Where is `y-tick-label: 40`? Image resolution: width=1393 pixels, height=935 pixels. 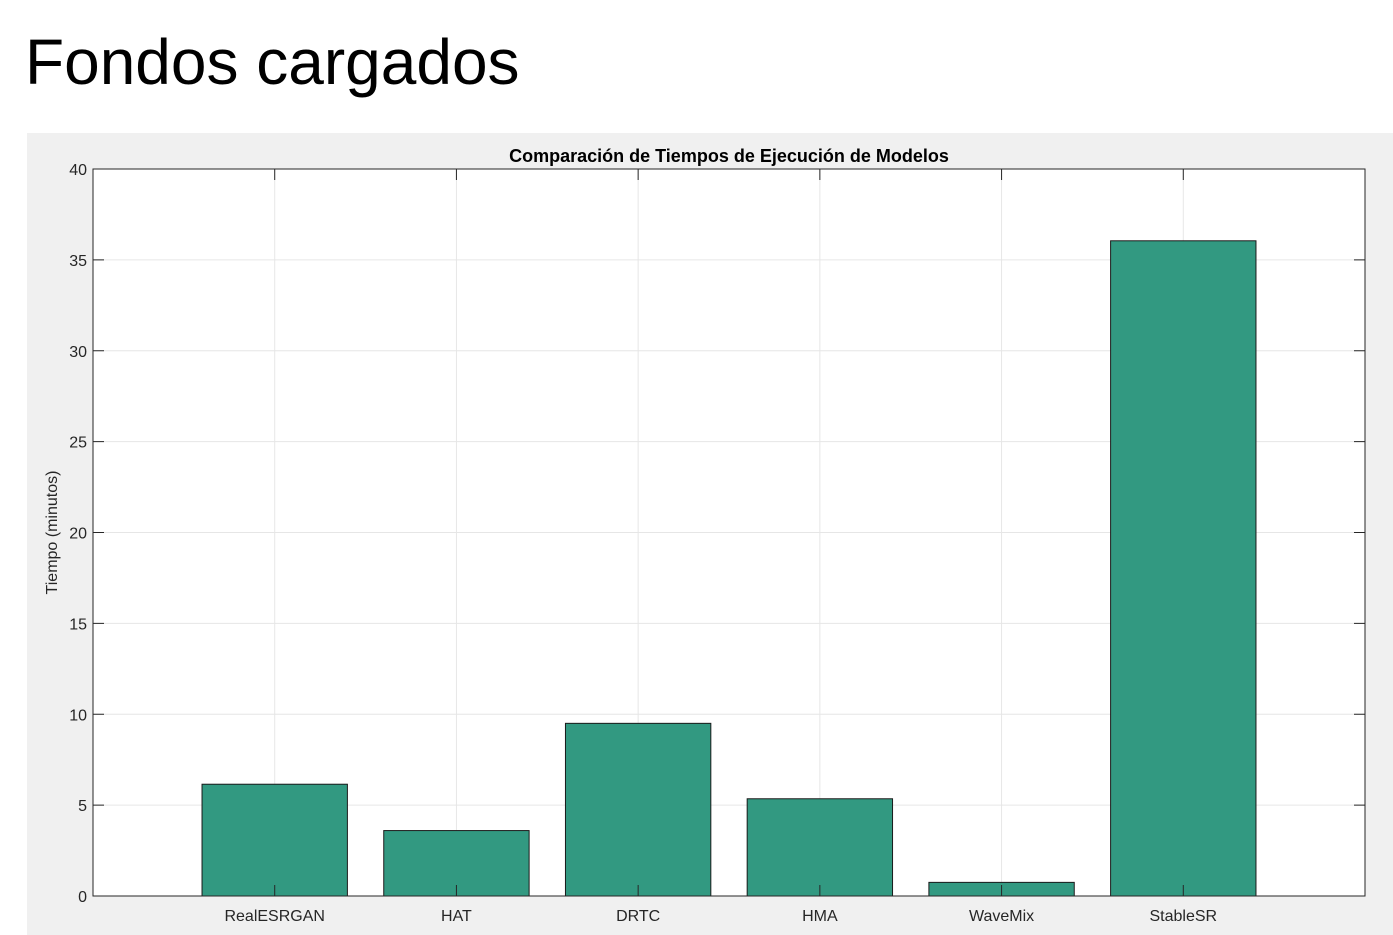
y-tick-label: 40 is located at coordinates (78, 170).